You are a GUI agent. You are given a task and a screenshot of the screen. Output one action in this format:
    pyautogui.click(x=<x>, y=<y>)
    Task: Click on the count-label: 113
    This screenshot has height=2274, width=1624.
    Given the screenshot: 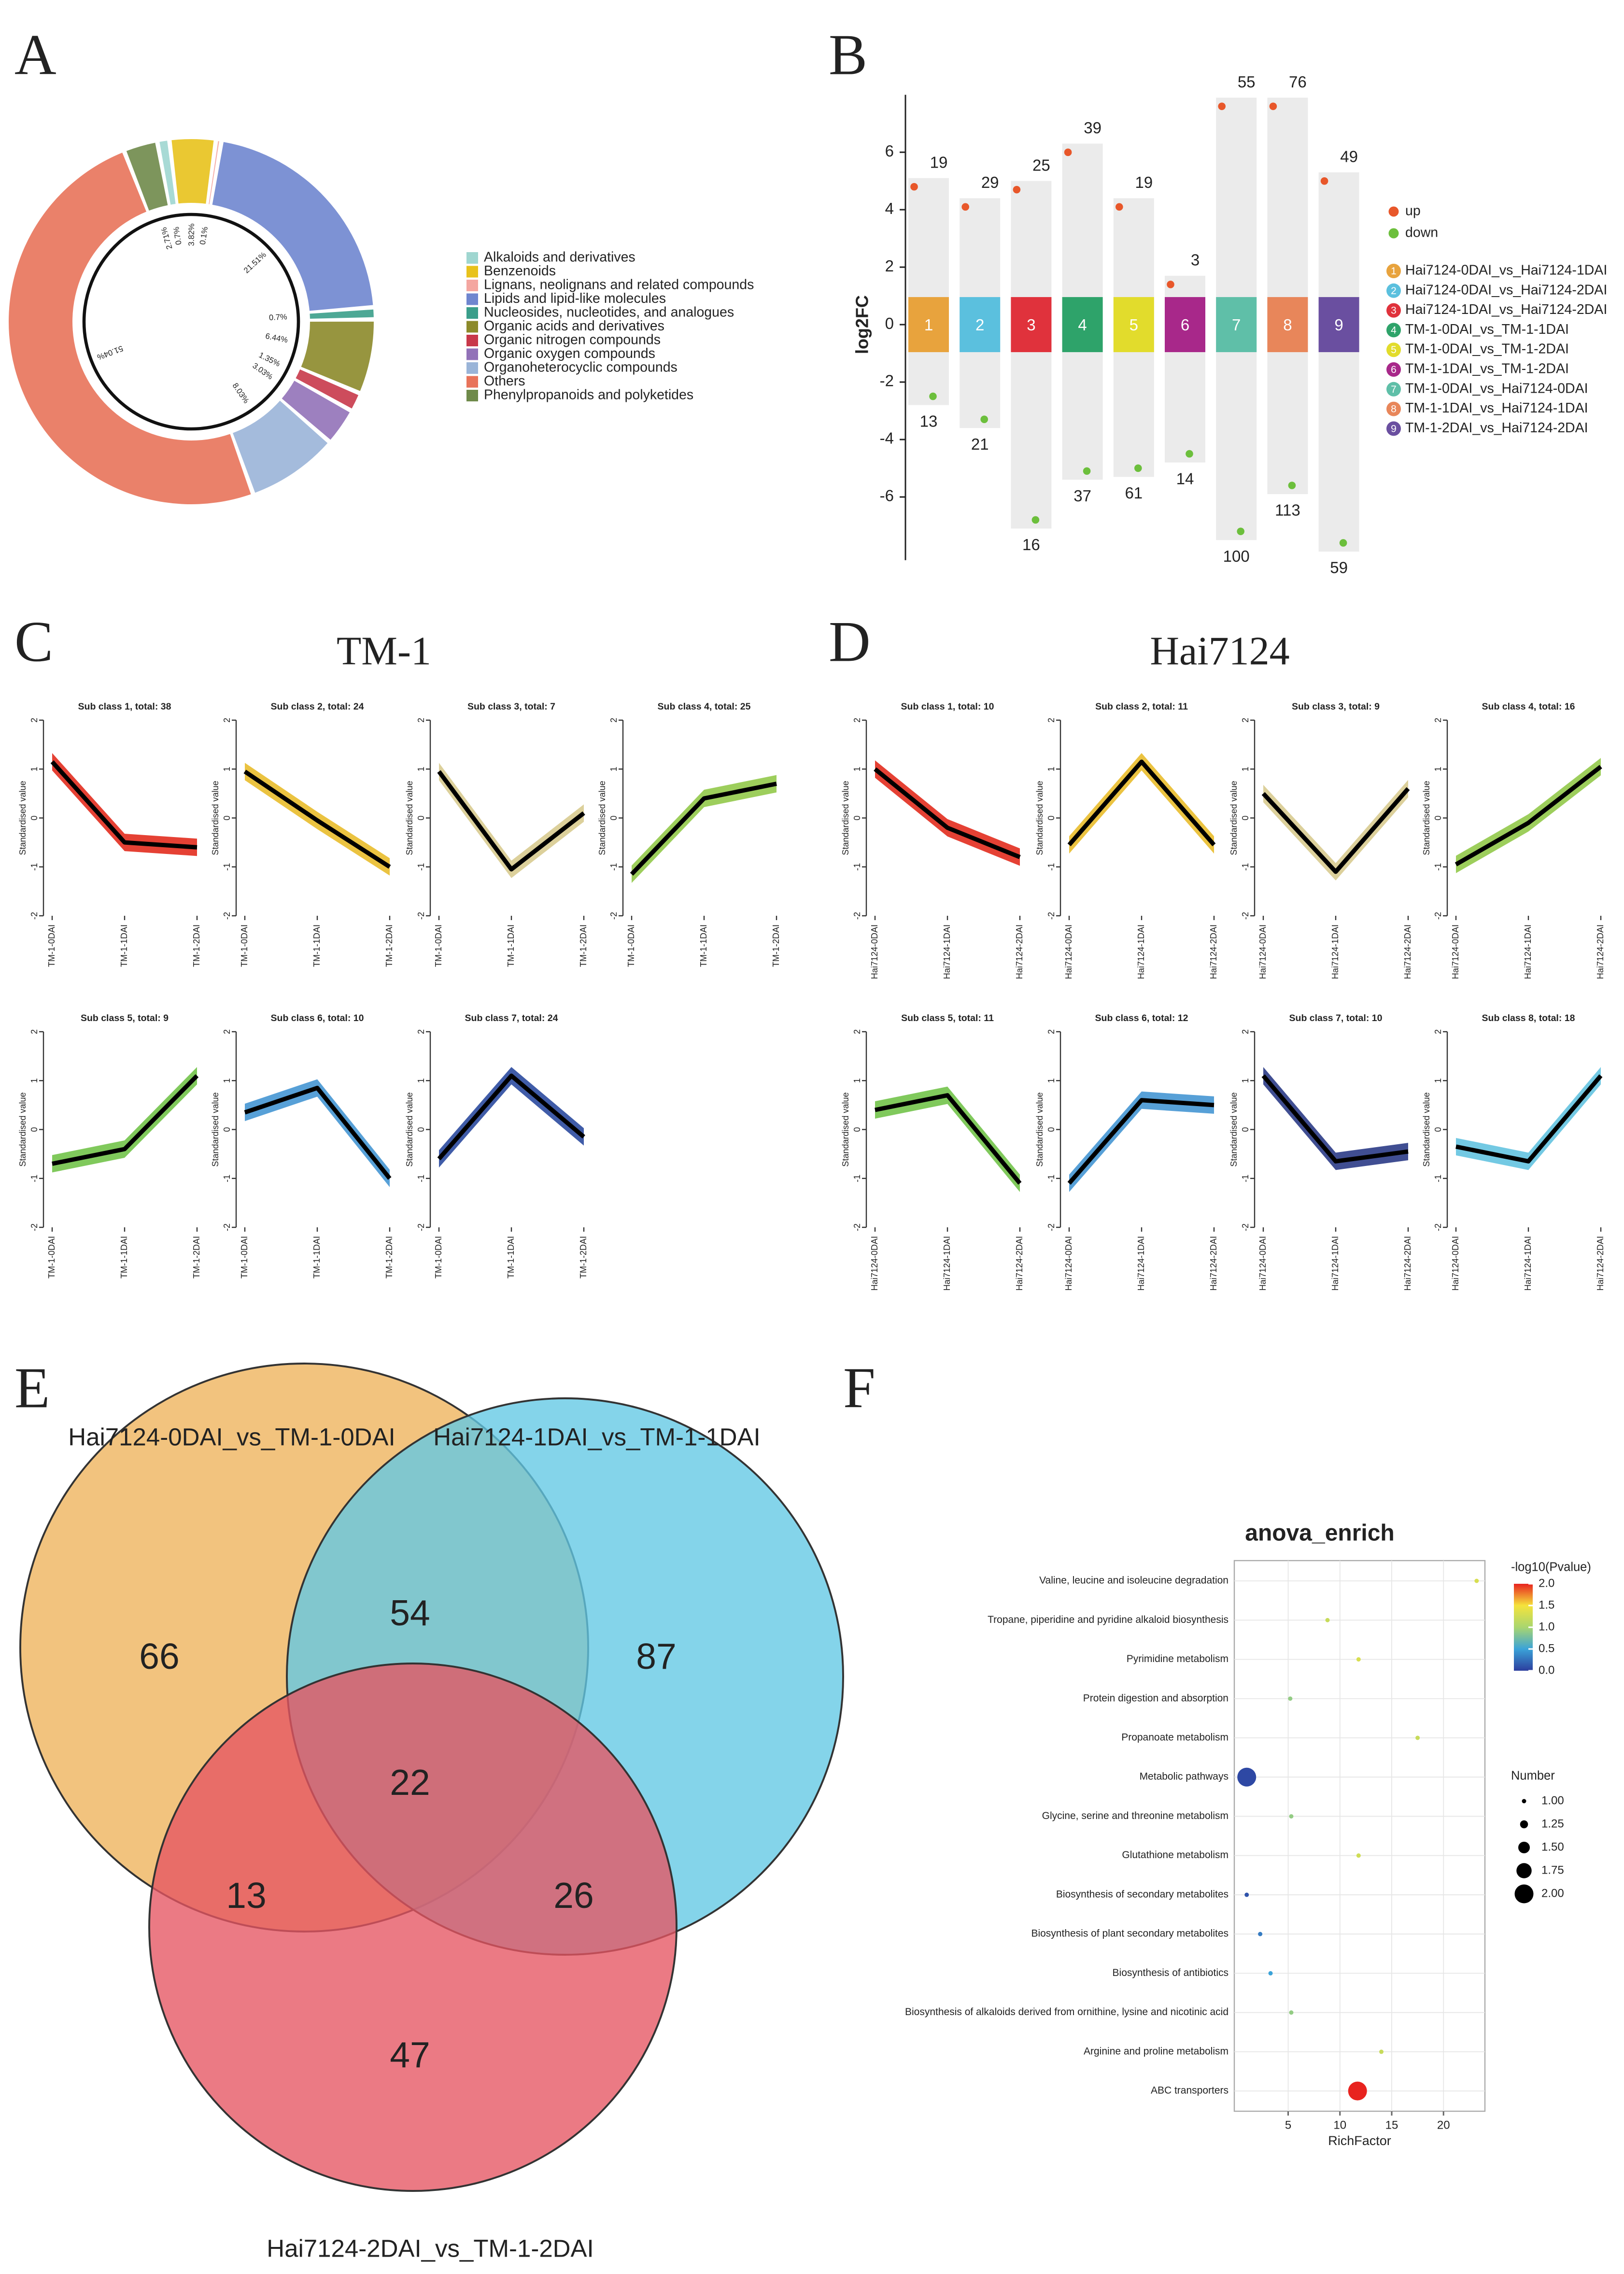 What is the action you would take?
    pyautogui.click(x=1288, y=510)
    